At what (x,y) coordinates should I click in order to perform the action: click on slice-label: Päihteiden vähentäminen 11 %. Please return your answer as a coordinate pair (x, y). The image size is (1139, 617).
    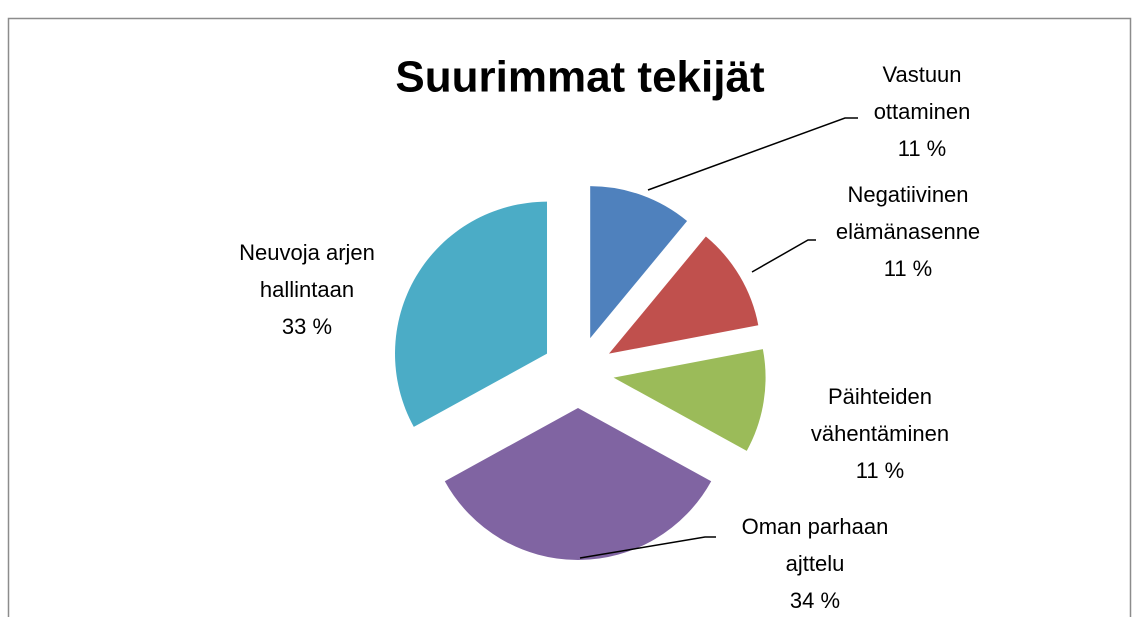
    Looking at the image, I should click on (880, 433).